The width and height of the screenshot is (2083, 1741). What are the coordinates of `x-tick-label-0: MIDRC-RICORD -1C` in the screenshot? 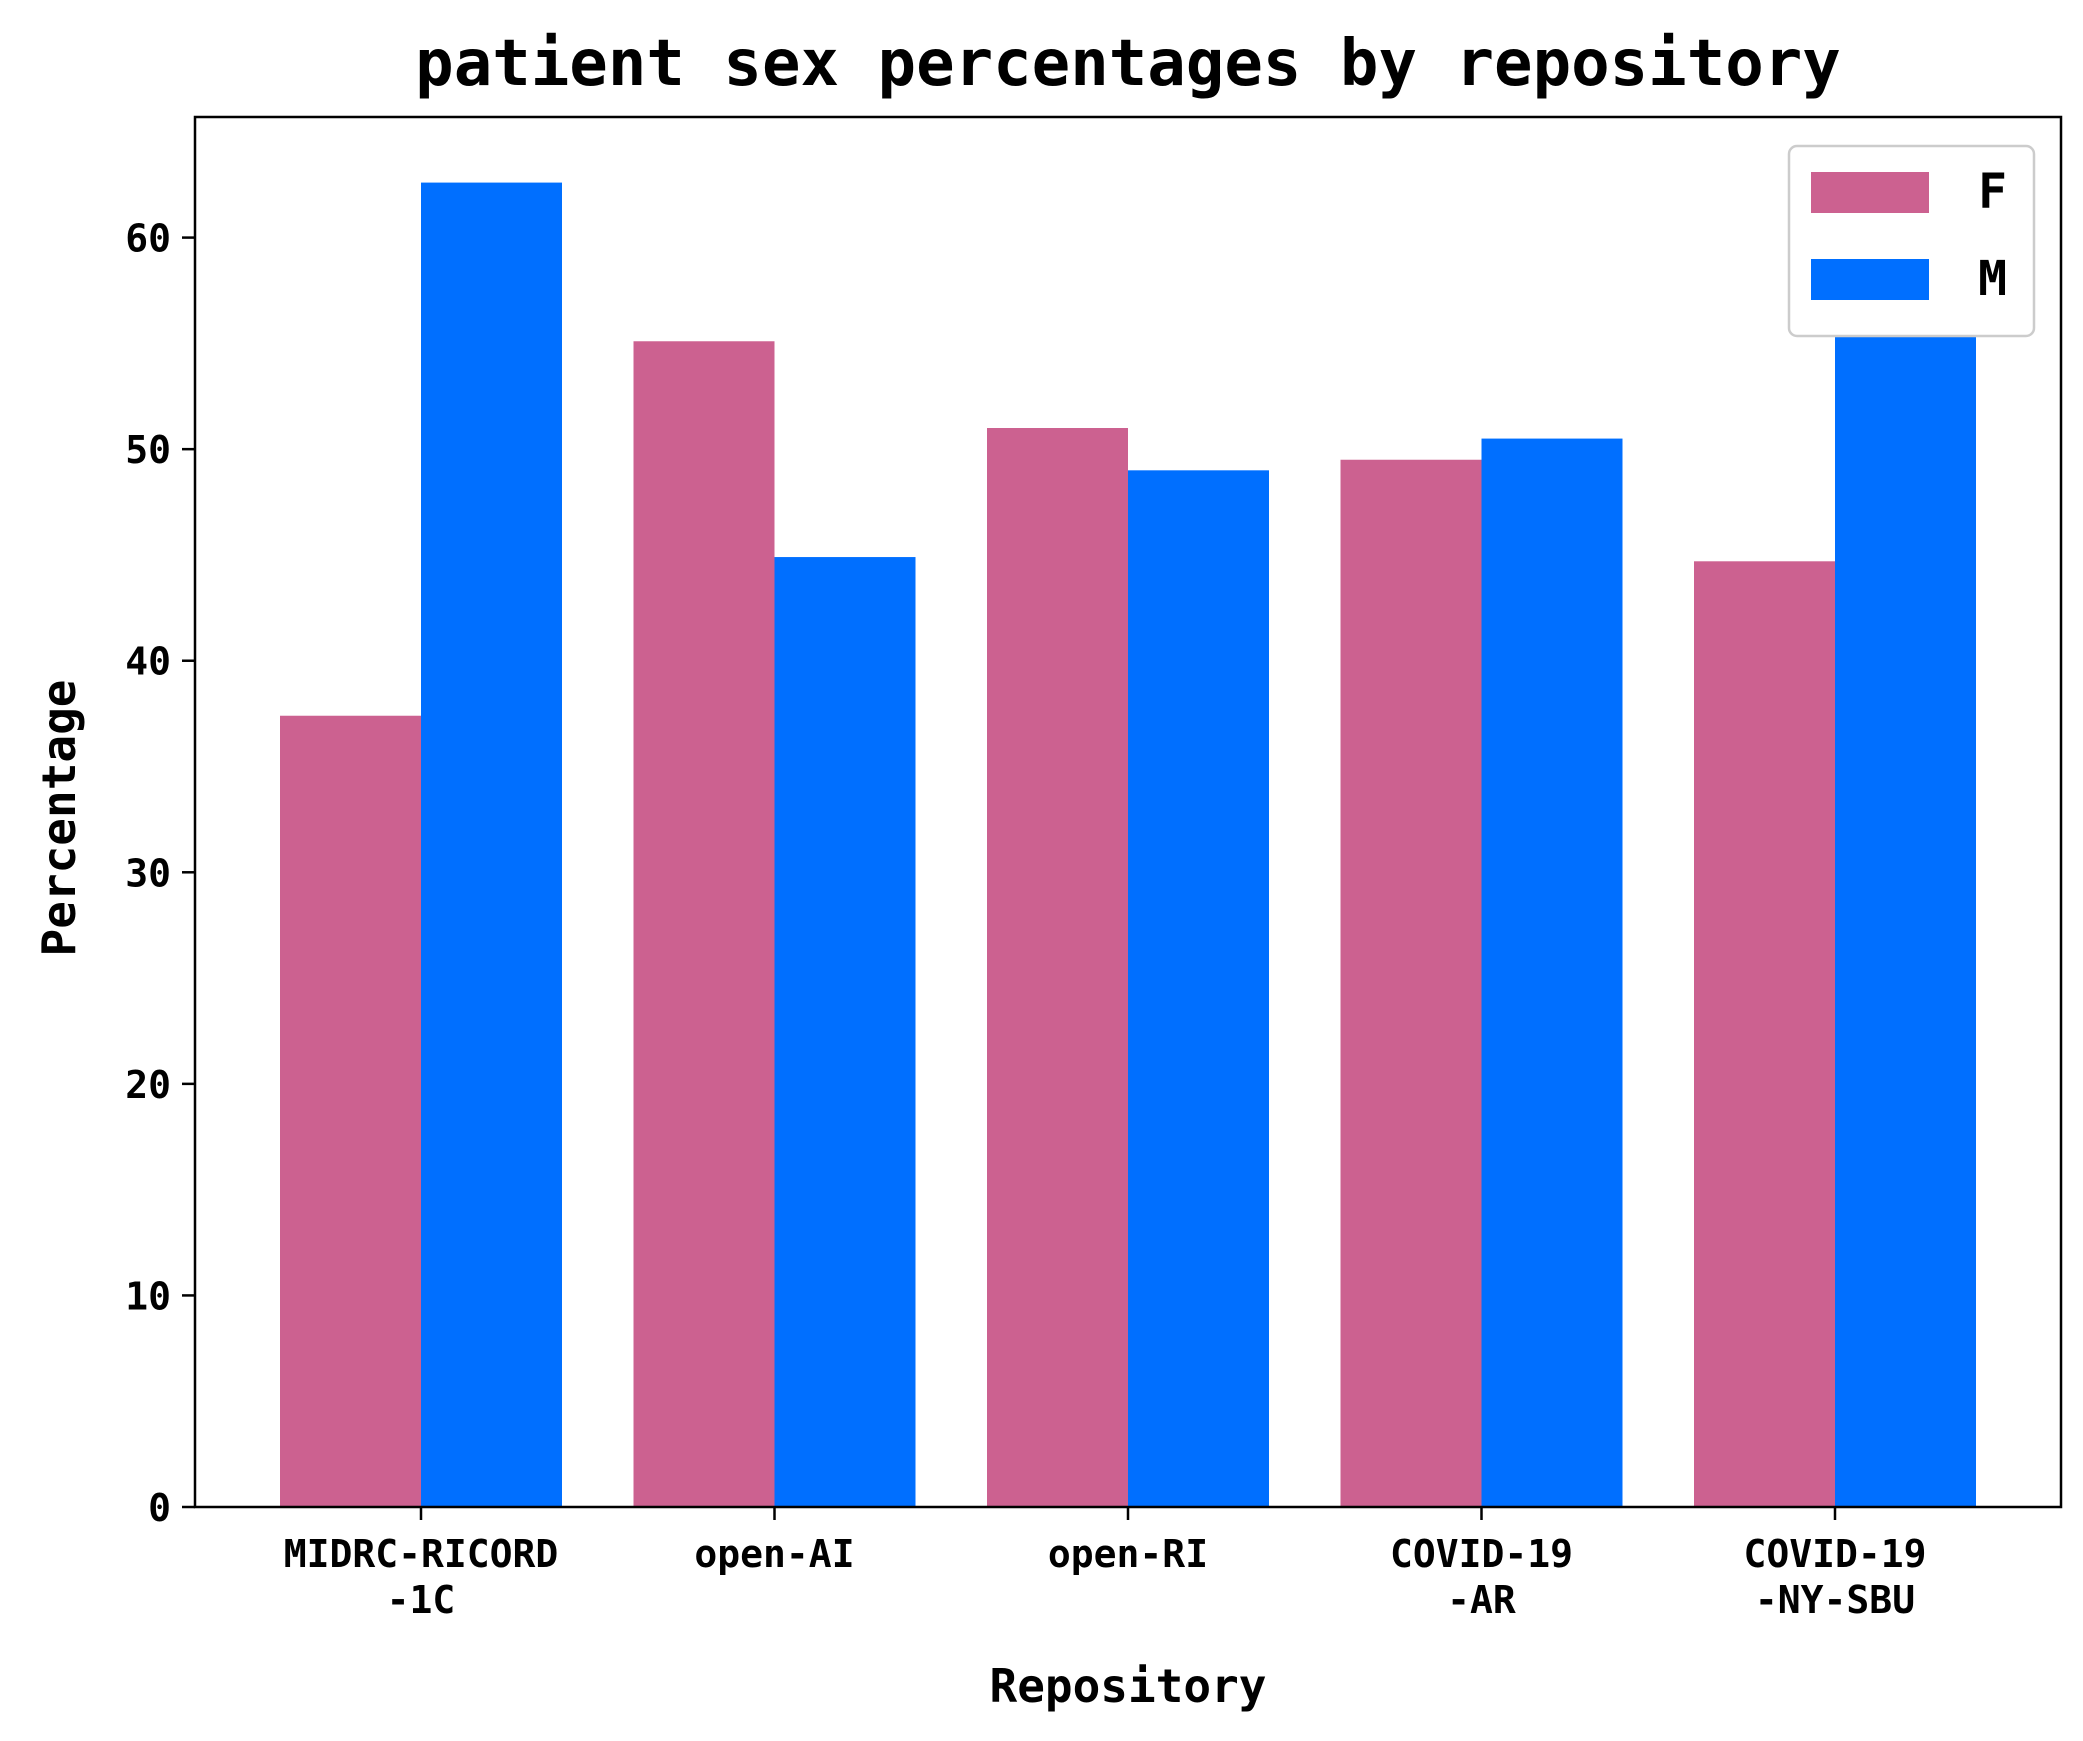 It's located at (421, 1577).